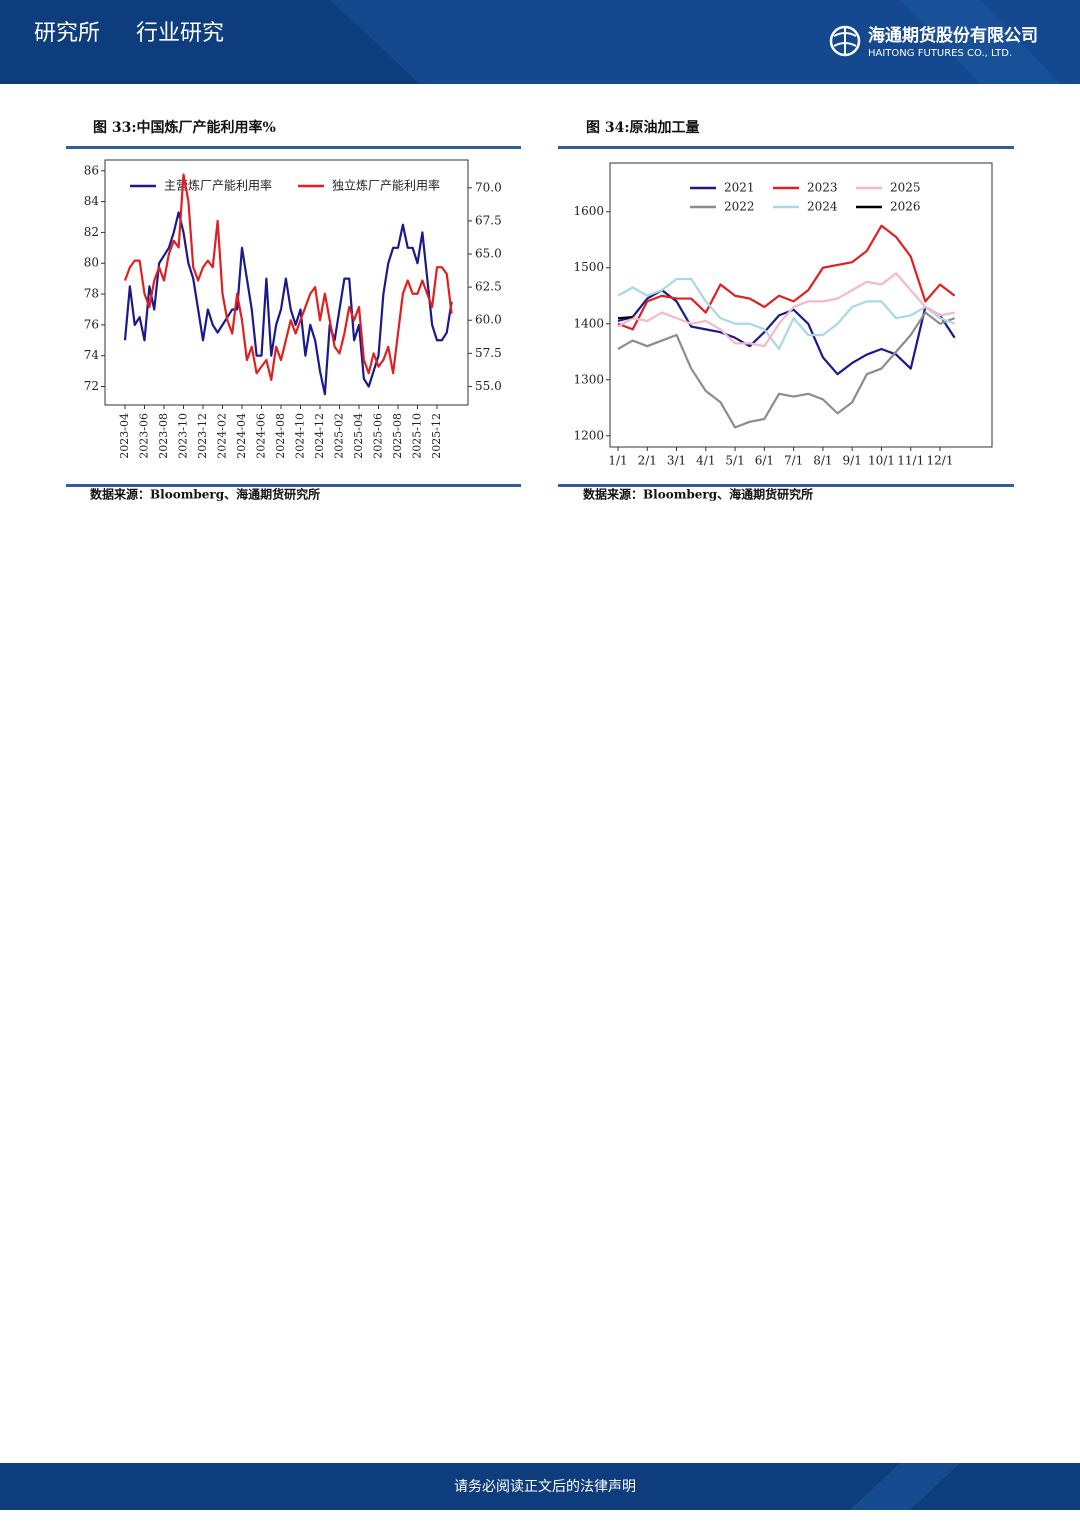  Describe the element at coordinates (92, 201) in the screenshot. I see `y-tick-label: 84` at that location.